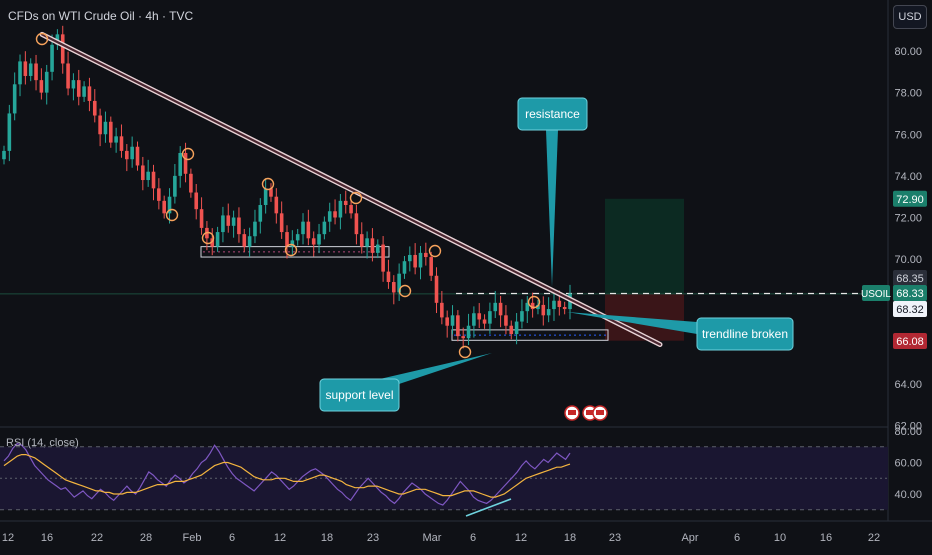  Describe the element at coordinates (47, 538) in the screenshot. I see `time-axis-tick: 16` at that location.